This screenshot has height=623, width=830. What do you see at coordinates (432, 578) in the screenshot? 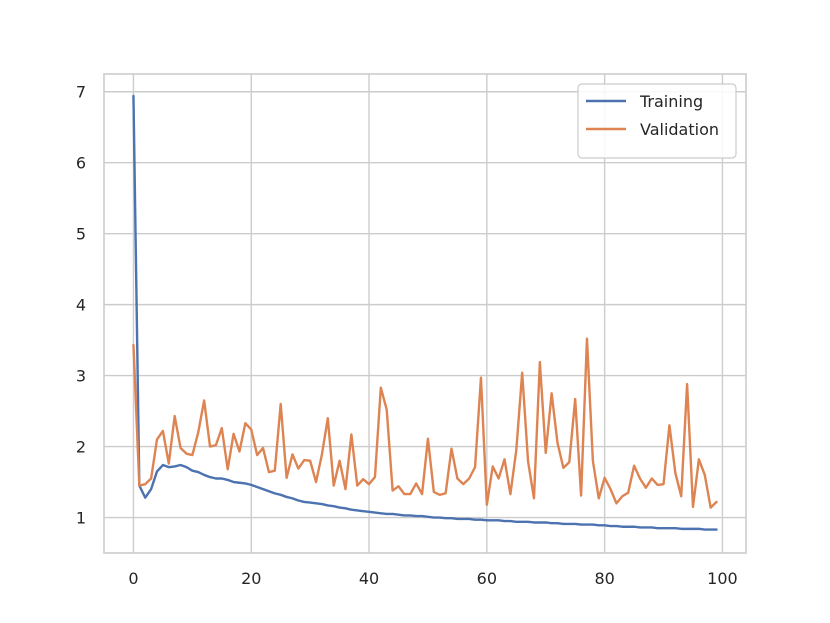
I see `x-tick-labels: 0 20 40 60 80 100` at bounding box center [432, 578].